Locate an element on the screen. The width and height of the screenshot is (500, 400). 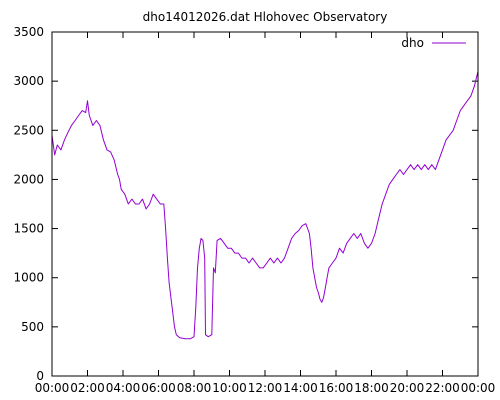
x-tick-label: 14:00 is located at coordinates (300, 388).